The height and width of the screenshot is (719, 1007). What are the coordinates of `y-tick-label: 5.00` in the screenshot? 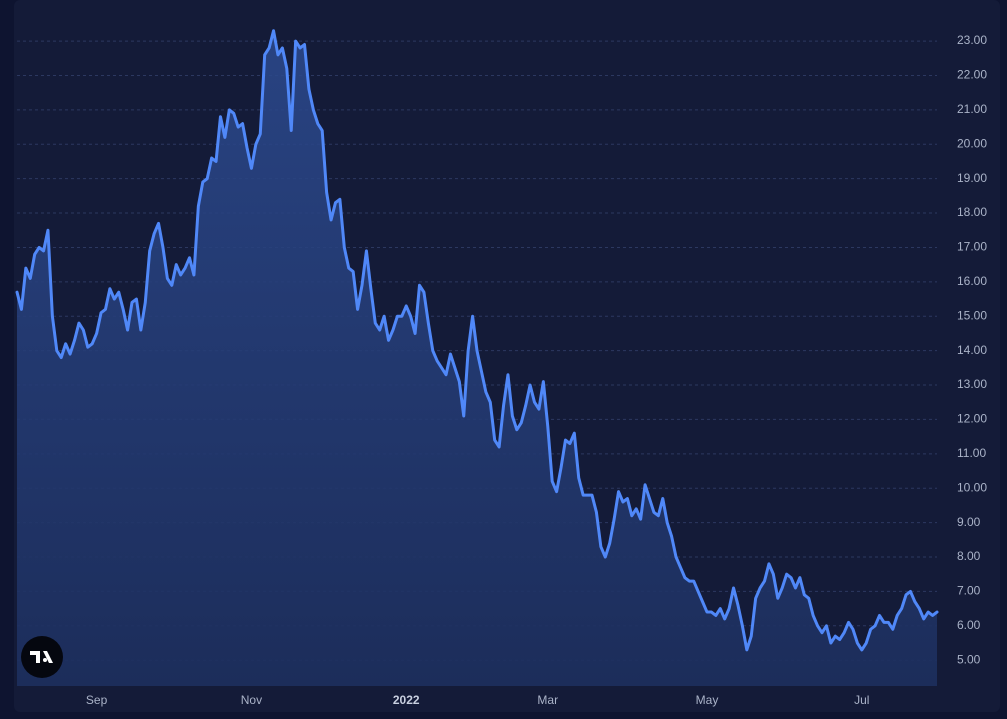 It's located at (969, 659).